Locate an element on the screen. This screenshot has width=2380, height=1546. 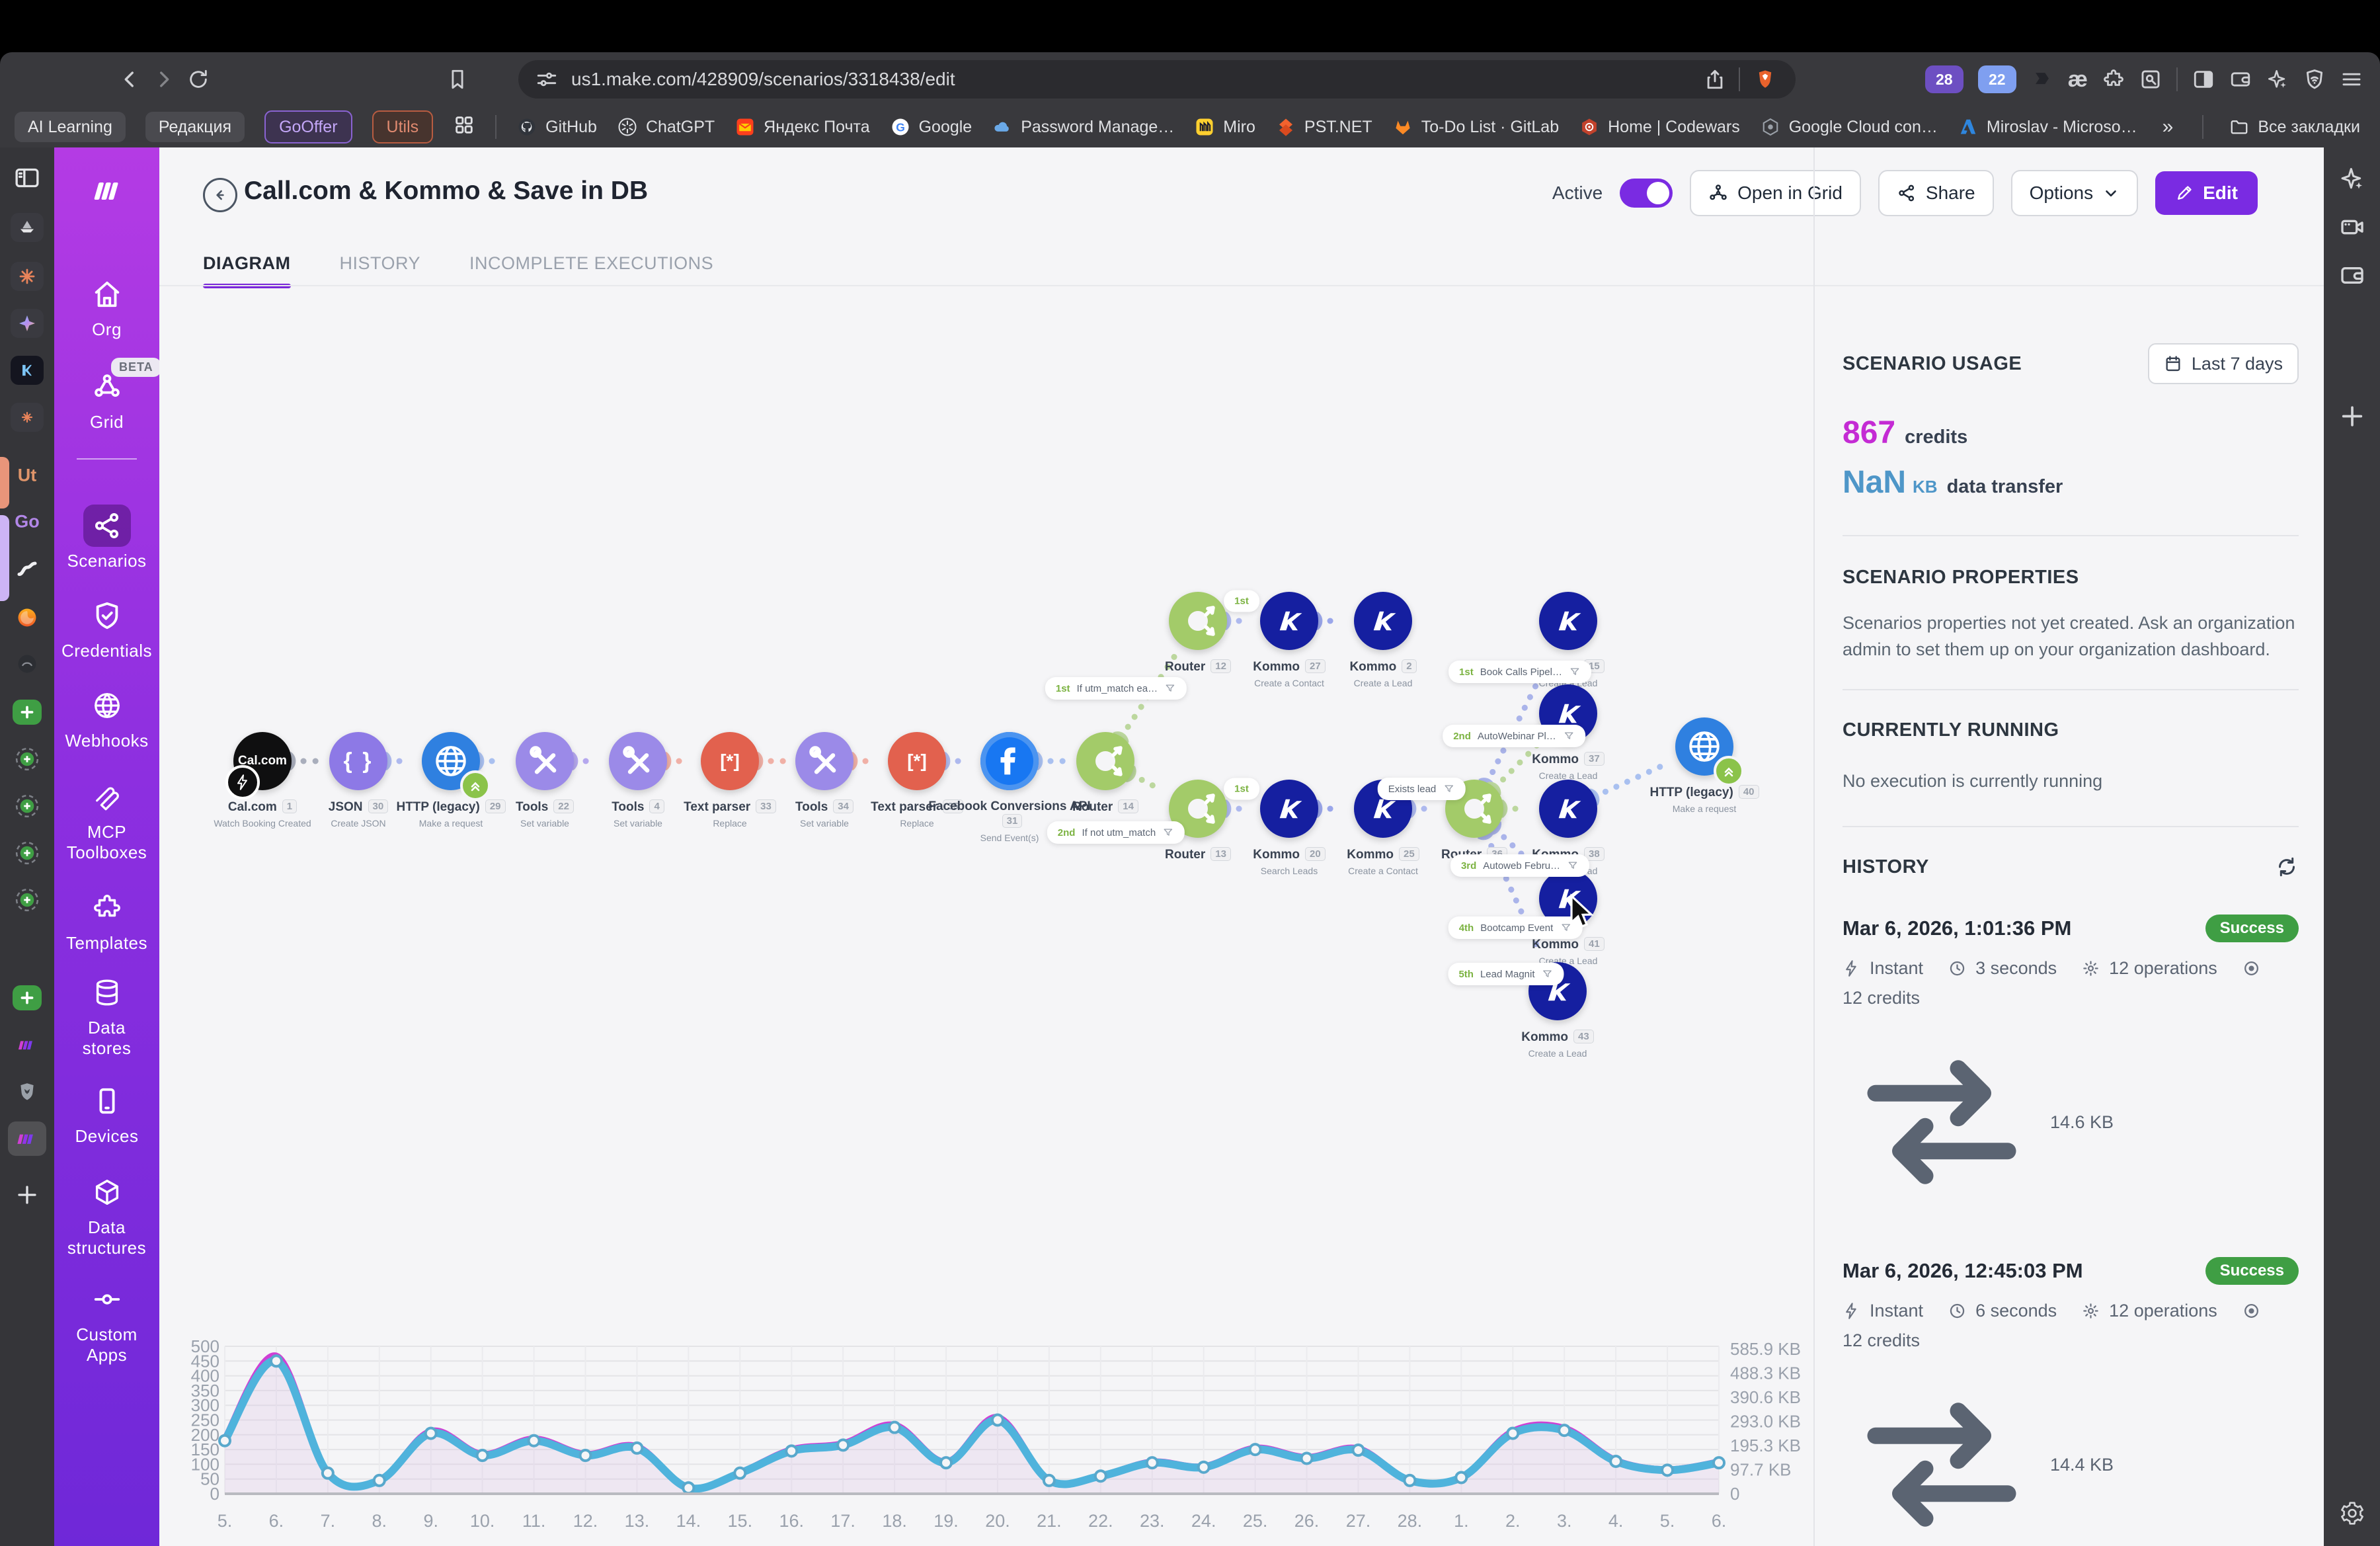
starburst-icon is located at coordinates (27, 276).